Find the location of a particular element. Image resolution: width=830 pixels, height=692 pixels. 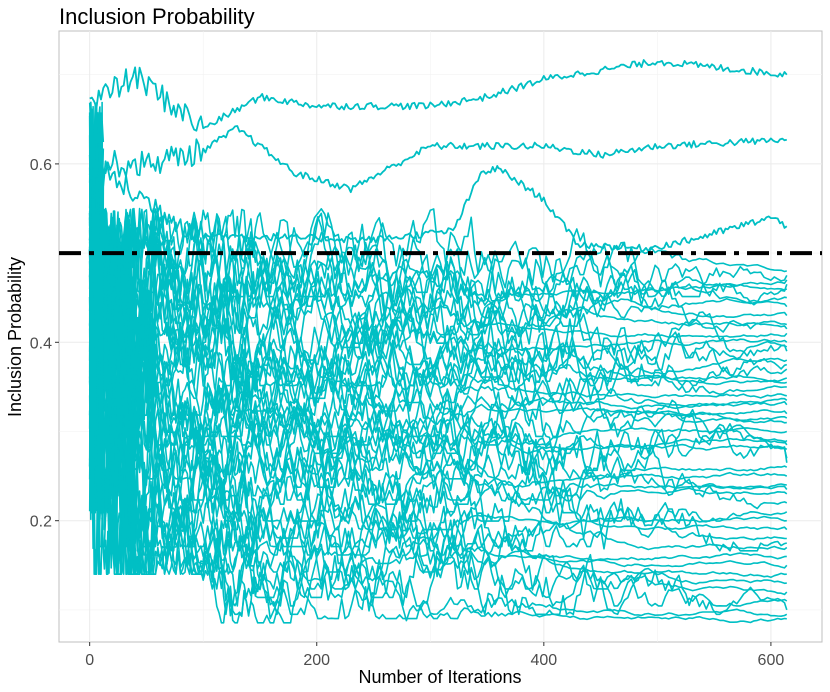

x-tick-label: 400 is located at coordinates (543, 660).